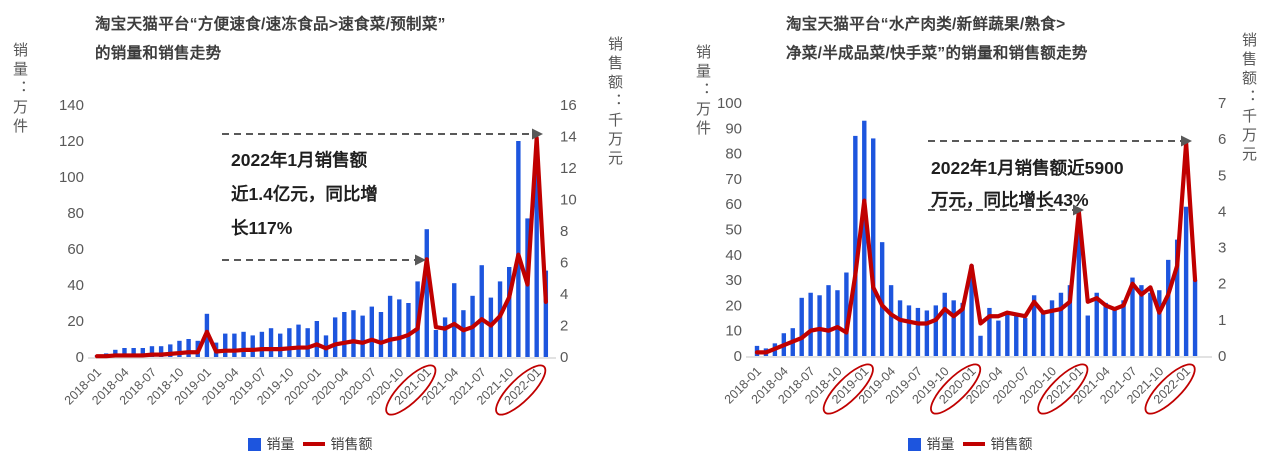 The image size is (1277, 461). I want to click on y-tick-label-left: 0, so click(738, 356).